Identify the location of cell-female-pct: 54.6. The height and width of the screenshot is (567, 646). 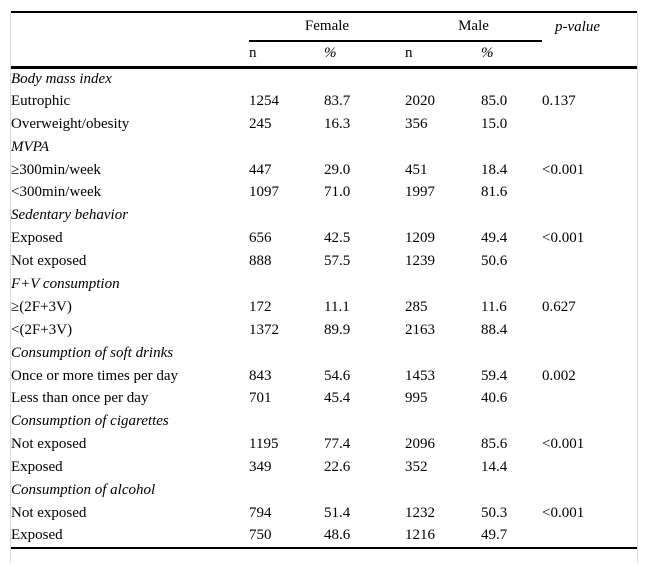
(337, 375).